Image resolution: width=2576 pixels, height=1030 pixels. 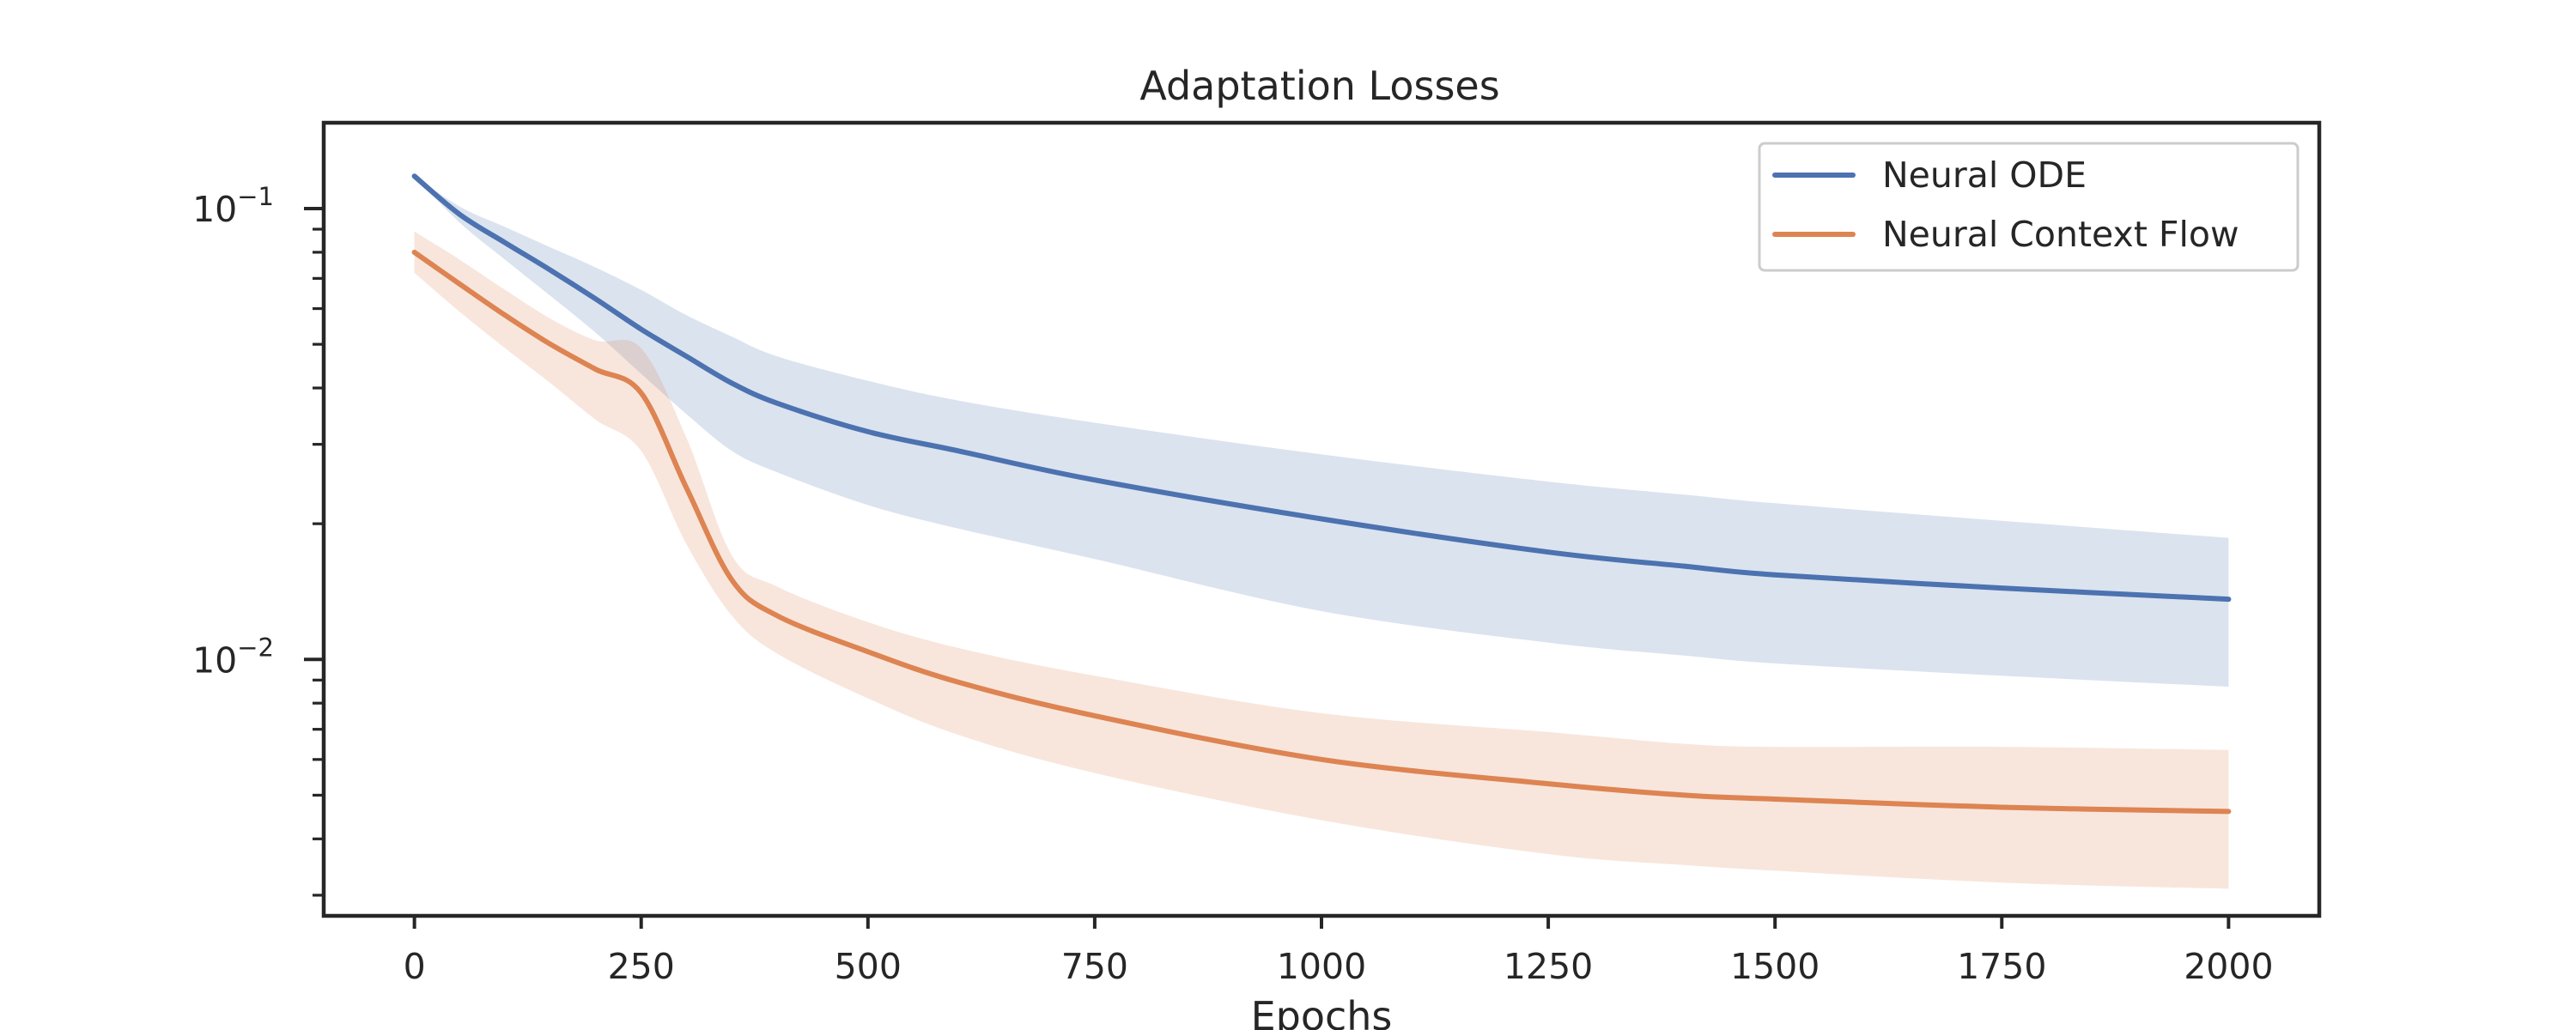 What do you see at coordinates (255, 647) in the screenshot?
I see `y-tick-exponent: −2` at bounding box center [255, 647].